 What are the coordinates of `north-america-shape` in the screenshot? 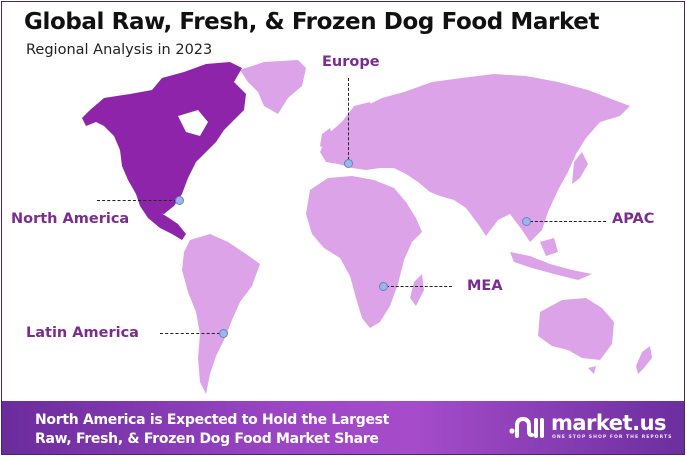 It's located at (164, 138).